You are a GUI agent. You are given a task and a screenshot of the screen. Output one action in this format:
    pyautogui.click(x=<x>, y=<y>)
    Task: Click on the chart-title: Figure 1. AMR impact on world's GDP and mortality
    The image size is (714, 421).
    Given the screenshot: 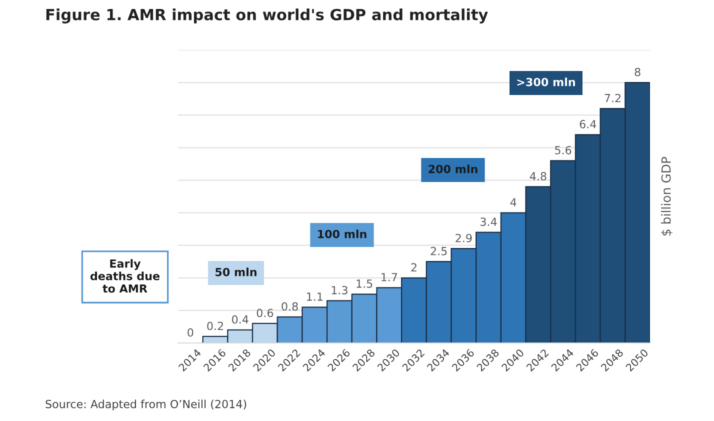 What is the action you would take?
    pyautogui.click(x=267, y=16)
    